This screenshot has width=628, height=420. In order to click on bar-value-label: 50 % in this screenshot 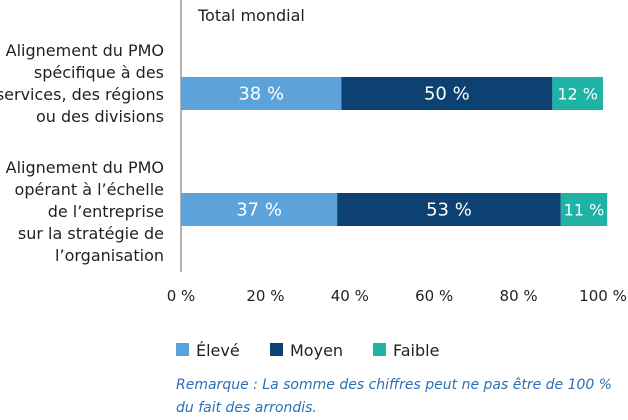, I will do `click(447, 94)`.